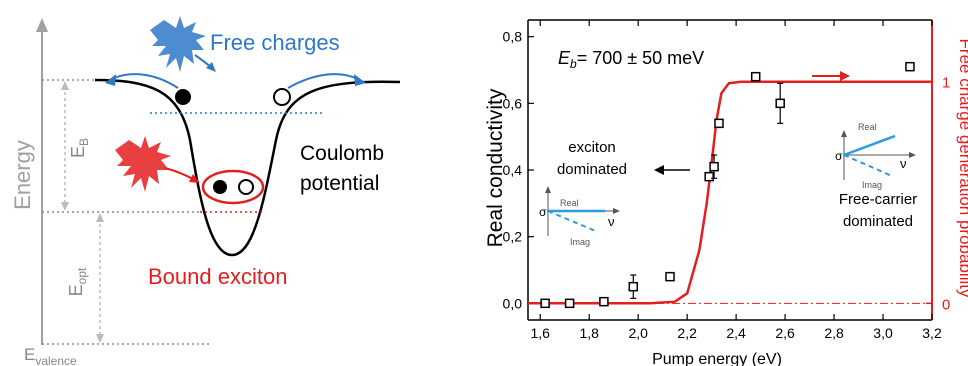  What do you see at coordinates (513, 237) in the screenshot?
I see `y-tick-label: 0,2` at bounding box center [513, 237].